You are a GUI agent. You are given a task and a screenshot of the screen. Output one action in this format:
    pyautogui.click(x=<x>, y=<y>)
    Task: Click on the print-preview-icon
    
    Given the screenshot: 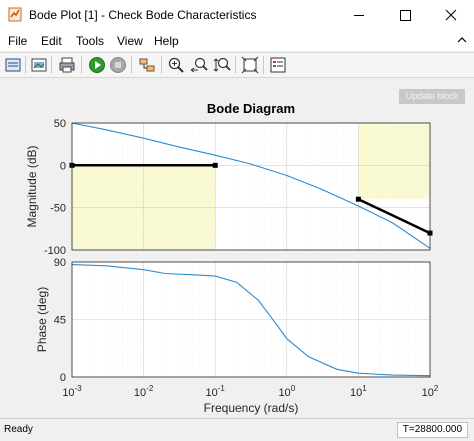 What is the action you would take?
    pyautogui.click(x=13, y=65)
    